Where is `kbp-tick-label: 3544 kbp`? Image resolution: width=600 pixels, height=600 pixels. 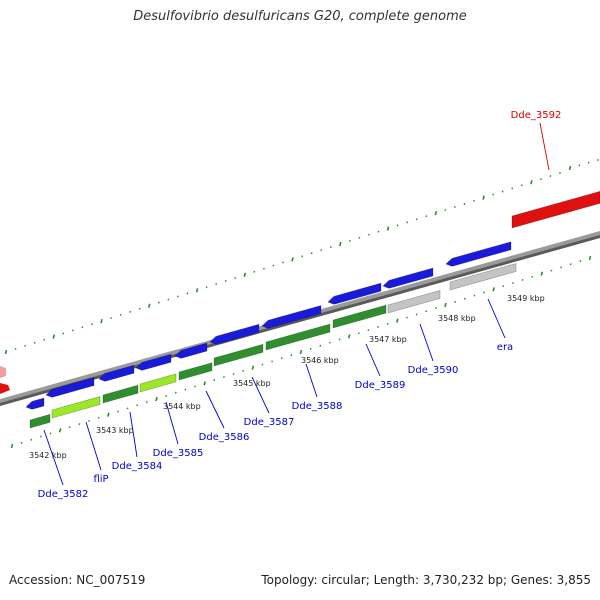
kbp-tick-label: 3544 kbp is located at coordinates (182, 406).